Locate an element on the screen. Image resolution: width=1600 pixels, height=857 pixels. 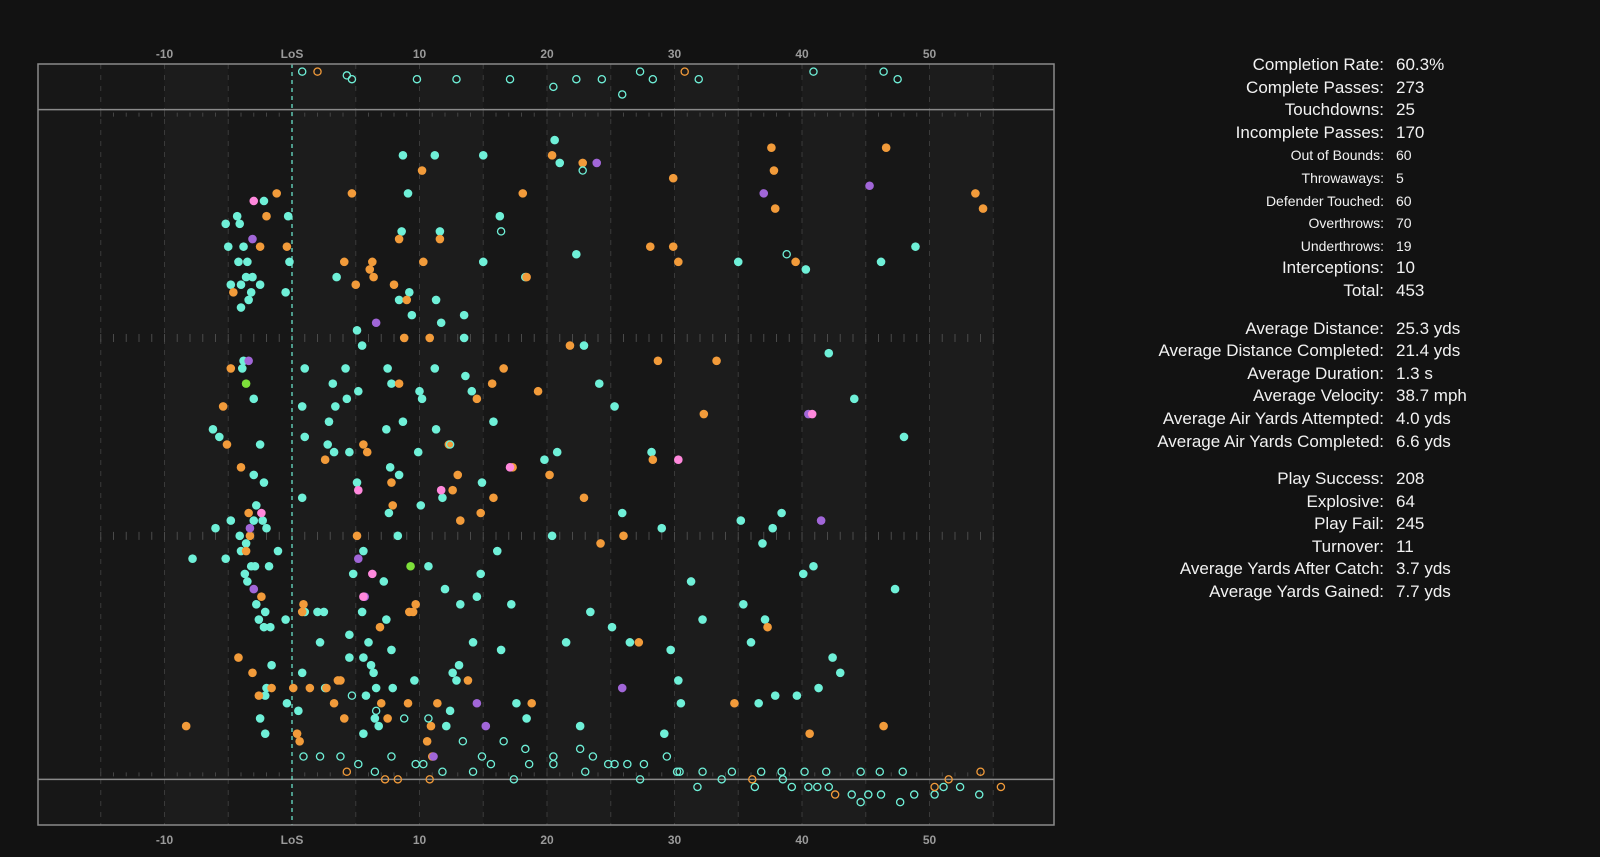
top-axis: -10 LoS 10 20 30 40 50 is located at coordinates (546, 54).